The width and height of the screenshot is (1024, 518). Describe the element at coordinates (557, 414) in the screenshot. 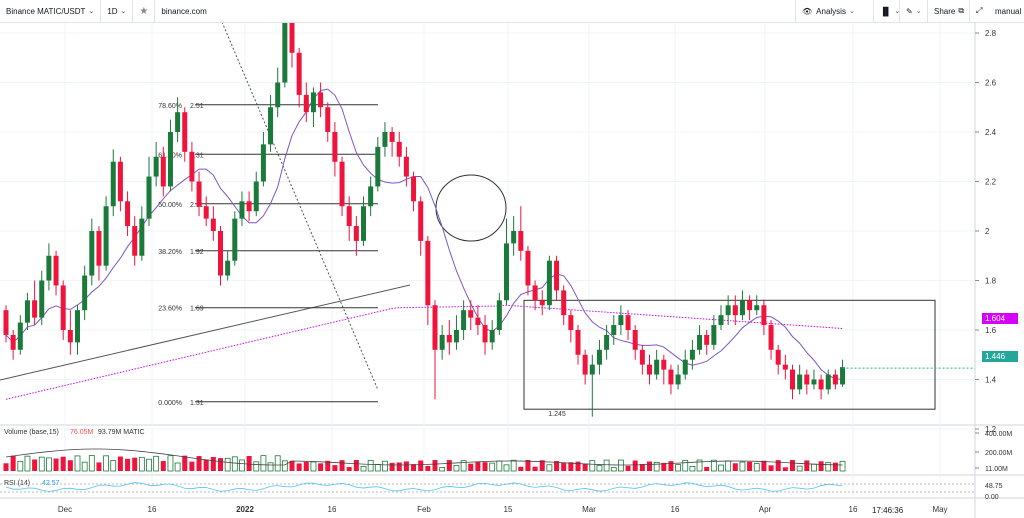

I see `low-price-label: 1.245` at that location.